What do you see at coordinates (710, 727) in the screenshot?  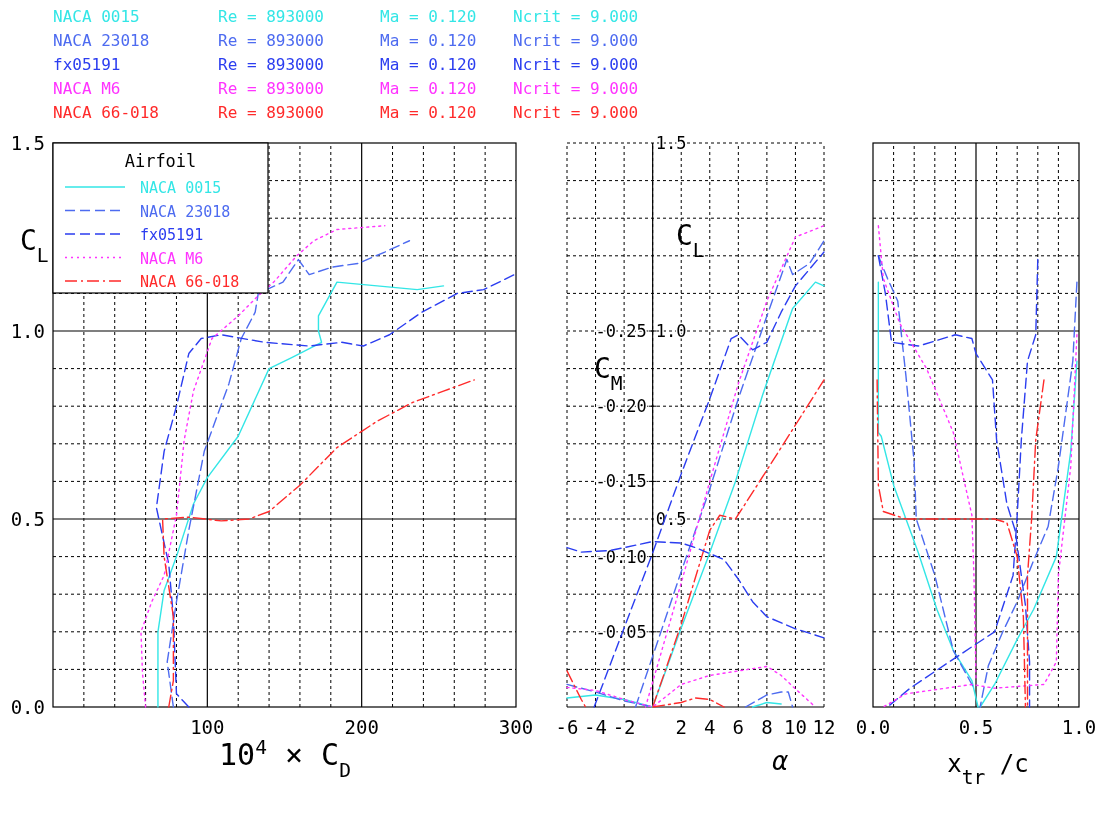 I see `x-tick-label: 4` at bounding box center [710, 727].